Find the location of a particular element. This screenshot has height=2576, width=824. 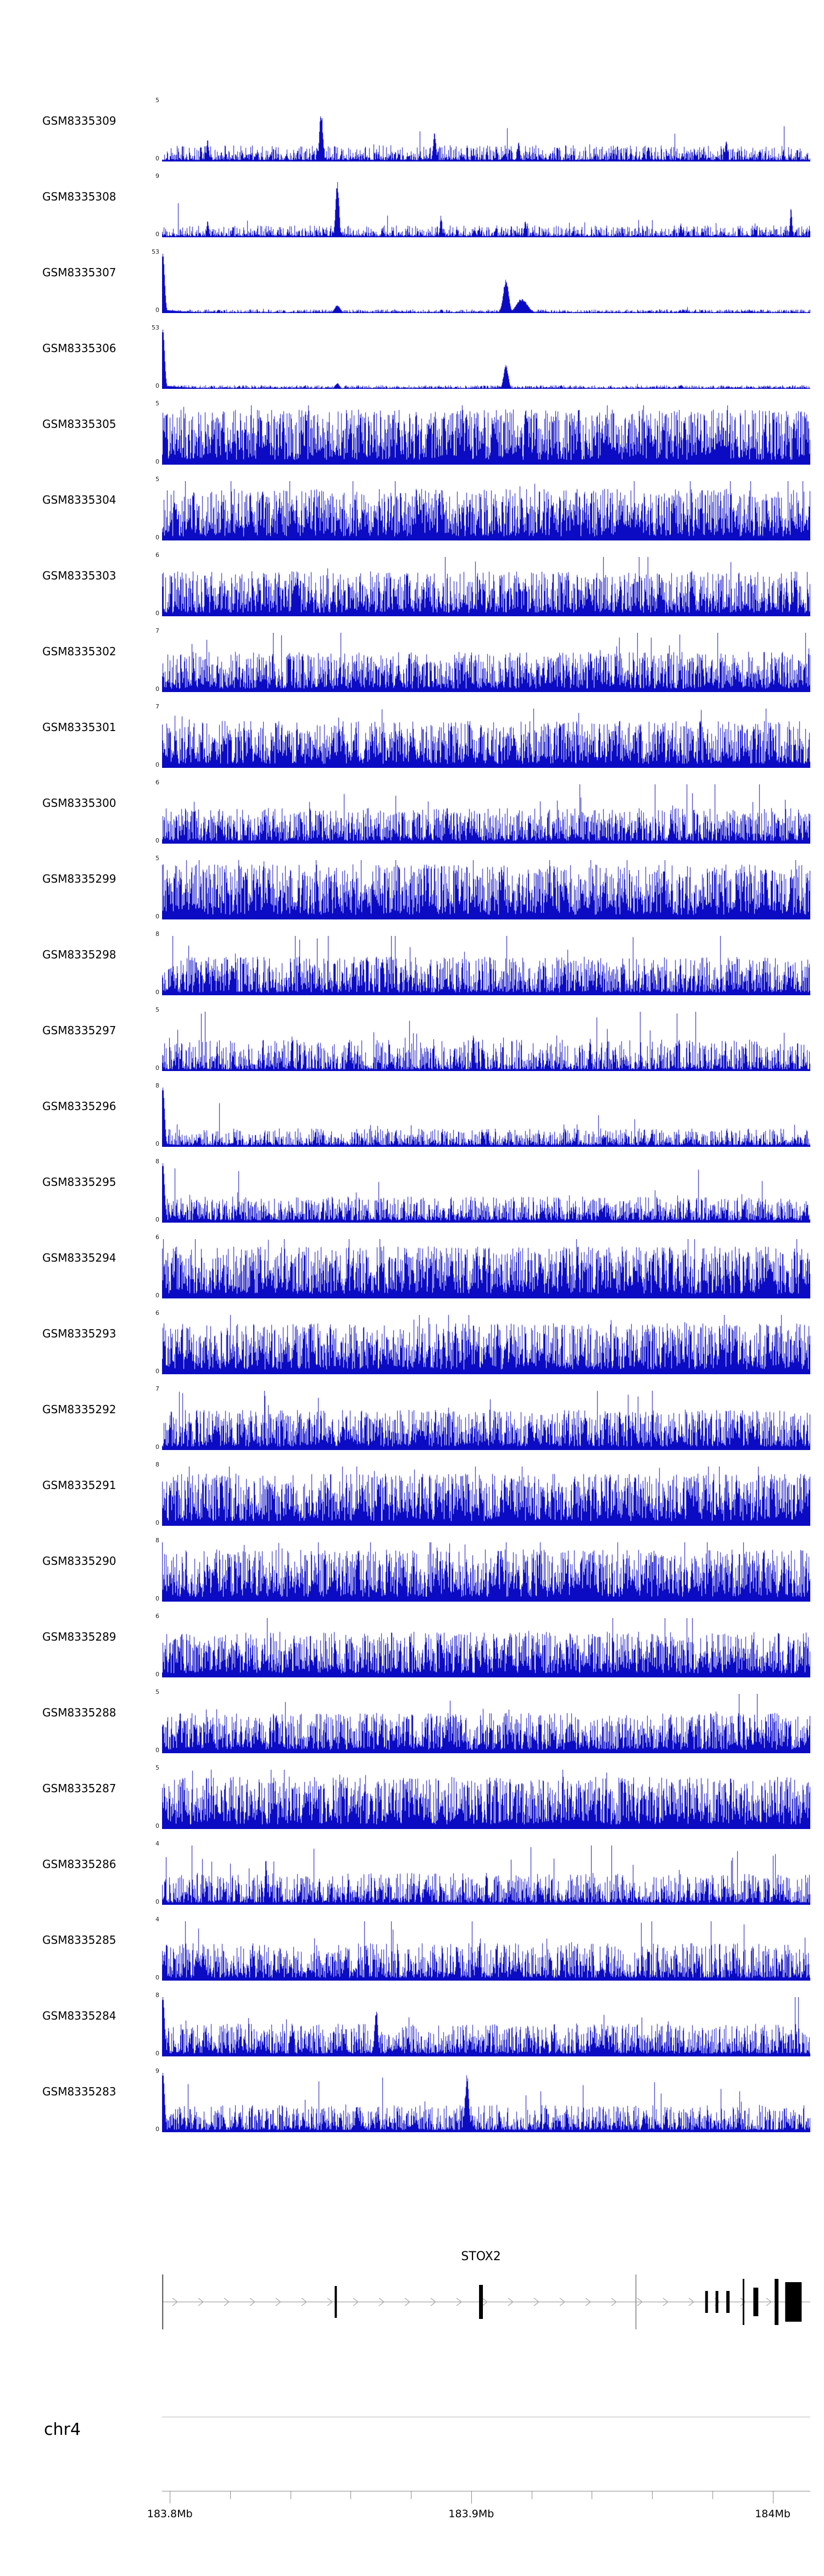

chromosome-label: chr4 is located at coordinates (63, 2429).